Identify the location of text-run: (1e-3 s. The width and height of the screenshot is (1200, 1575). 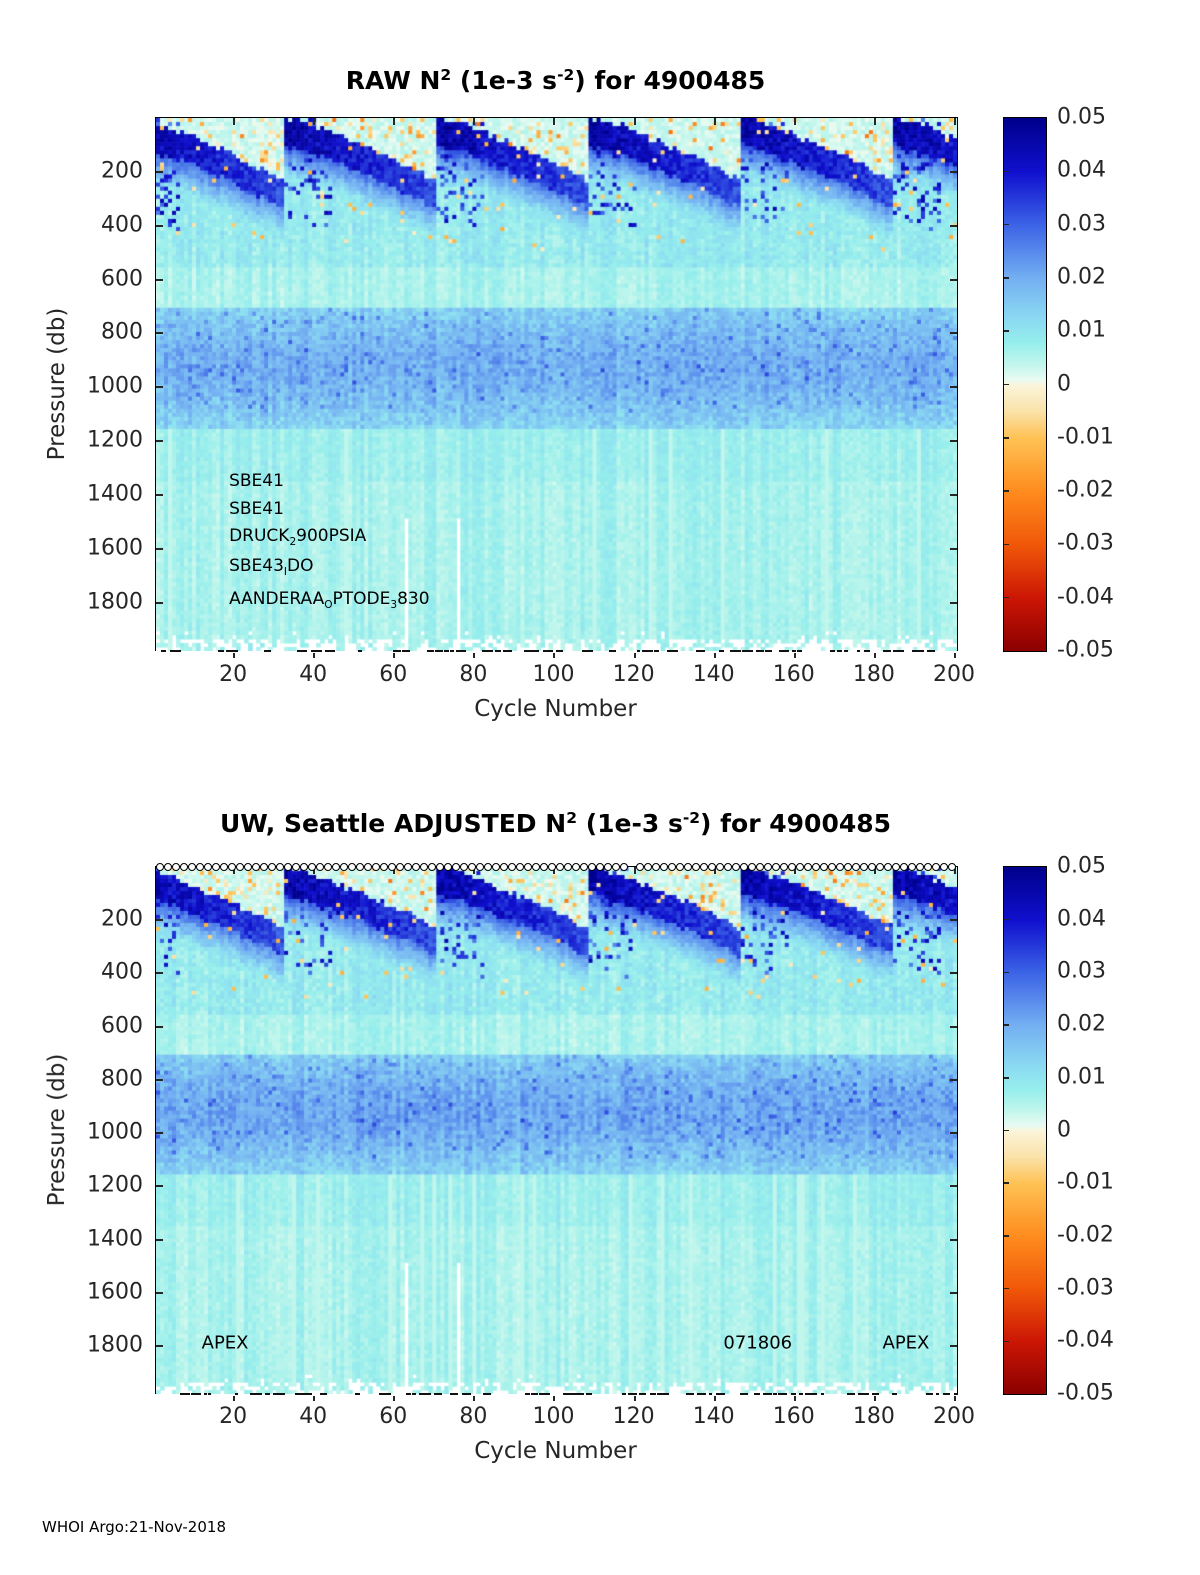
(629, 823).